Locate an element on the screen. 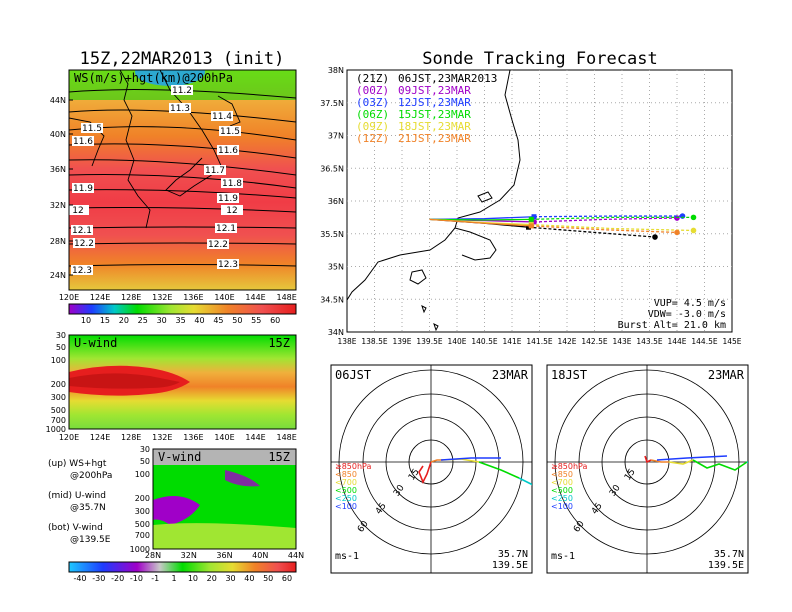  map-lat-tick: 24N is located at coordinates (58, 275).